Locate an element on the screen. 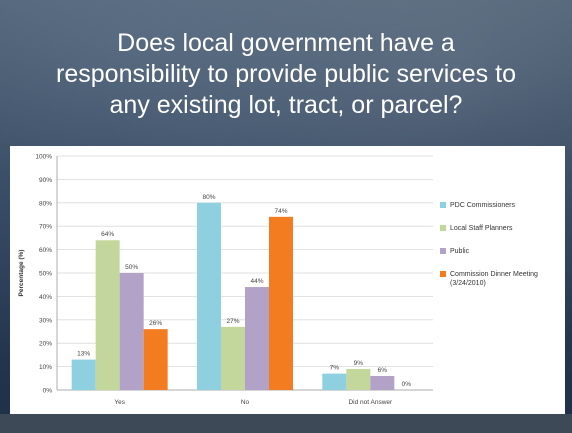 The height and width of the screenshot is (433, 572). y-tick-label: 20% is located at coordinates (45, 344).